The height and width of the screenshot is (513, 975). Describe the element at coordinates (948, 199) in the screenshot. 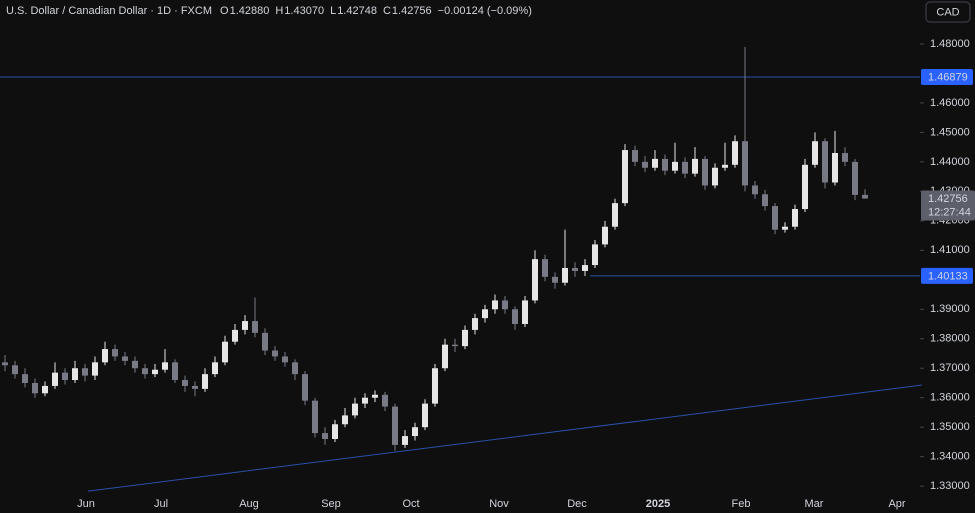

I see `last-price-label: 1.42756` at that location.